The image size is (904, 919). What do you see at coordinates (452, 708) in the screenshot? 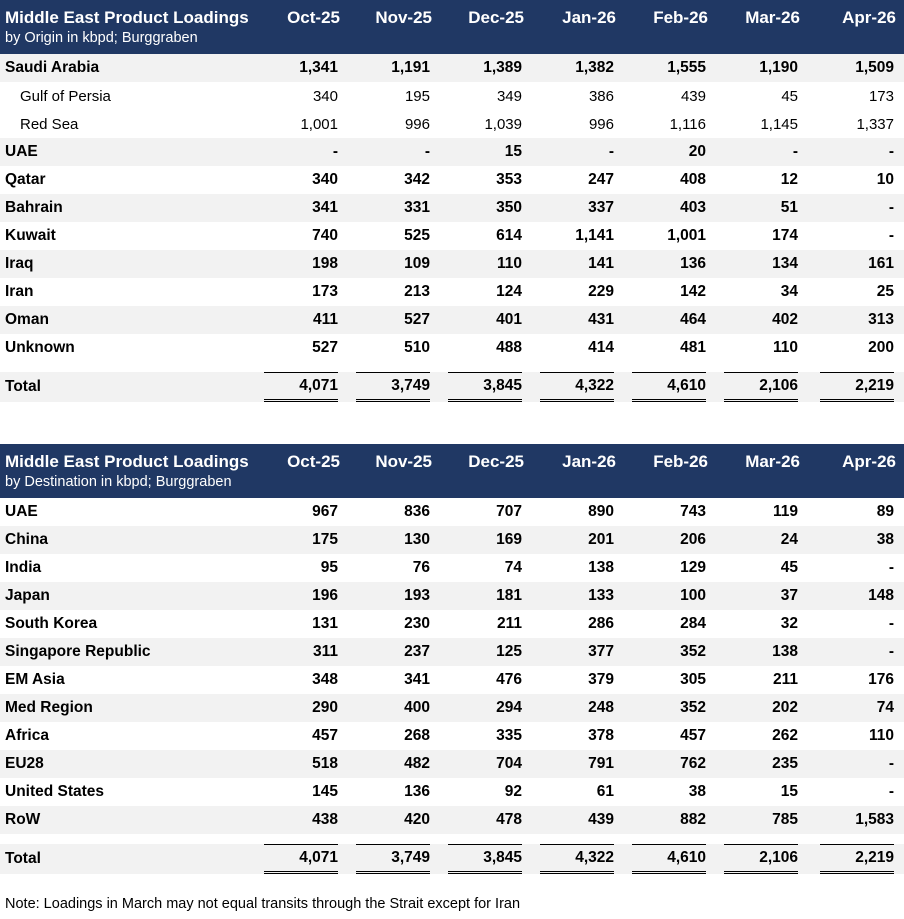
I see `table-row: Med Region 290 400 294 248 352 202 74` at bounding box center [452, 708].